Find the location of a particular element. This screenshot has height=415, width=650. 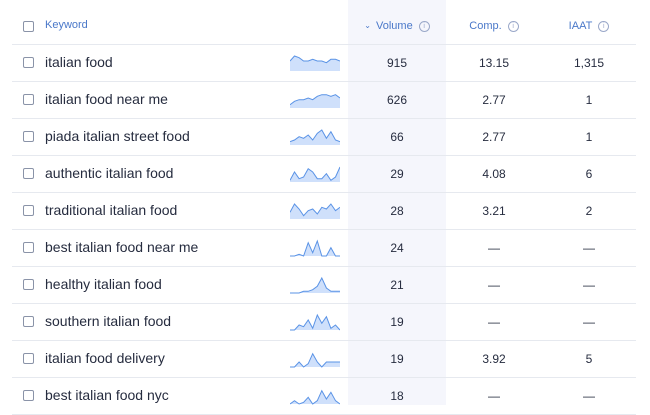

iaat-value: 6 is located at coordinates (589, 174).